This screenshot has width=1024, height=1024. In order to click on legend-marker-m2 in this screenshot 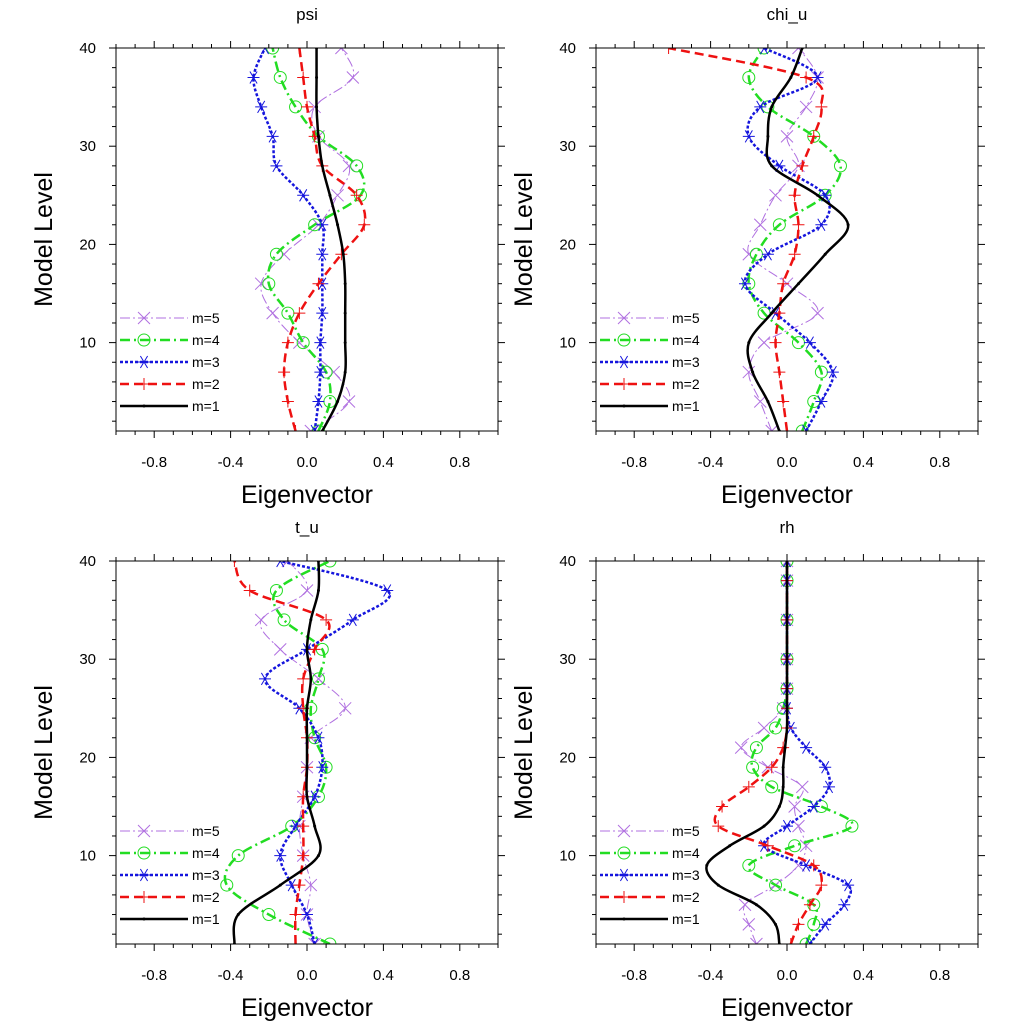, I will do `click(144, 897)`.